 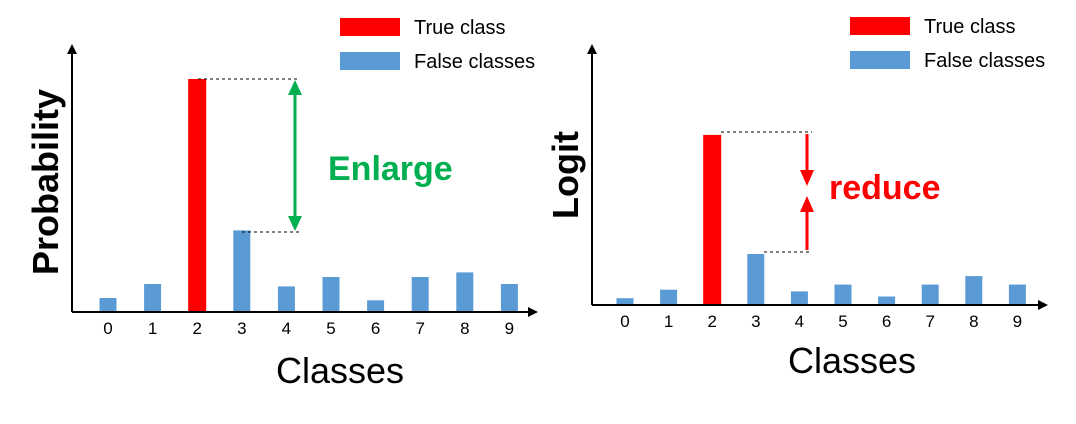 I want to click on chart-left-xlabel: Classes, so click(x=340, y=370).